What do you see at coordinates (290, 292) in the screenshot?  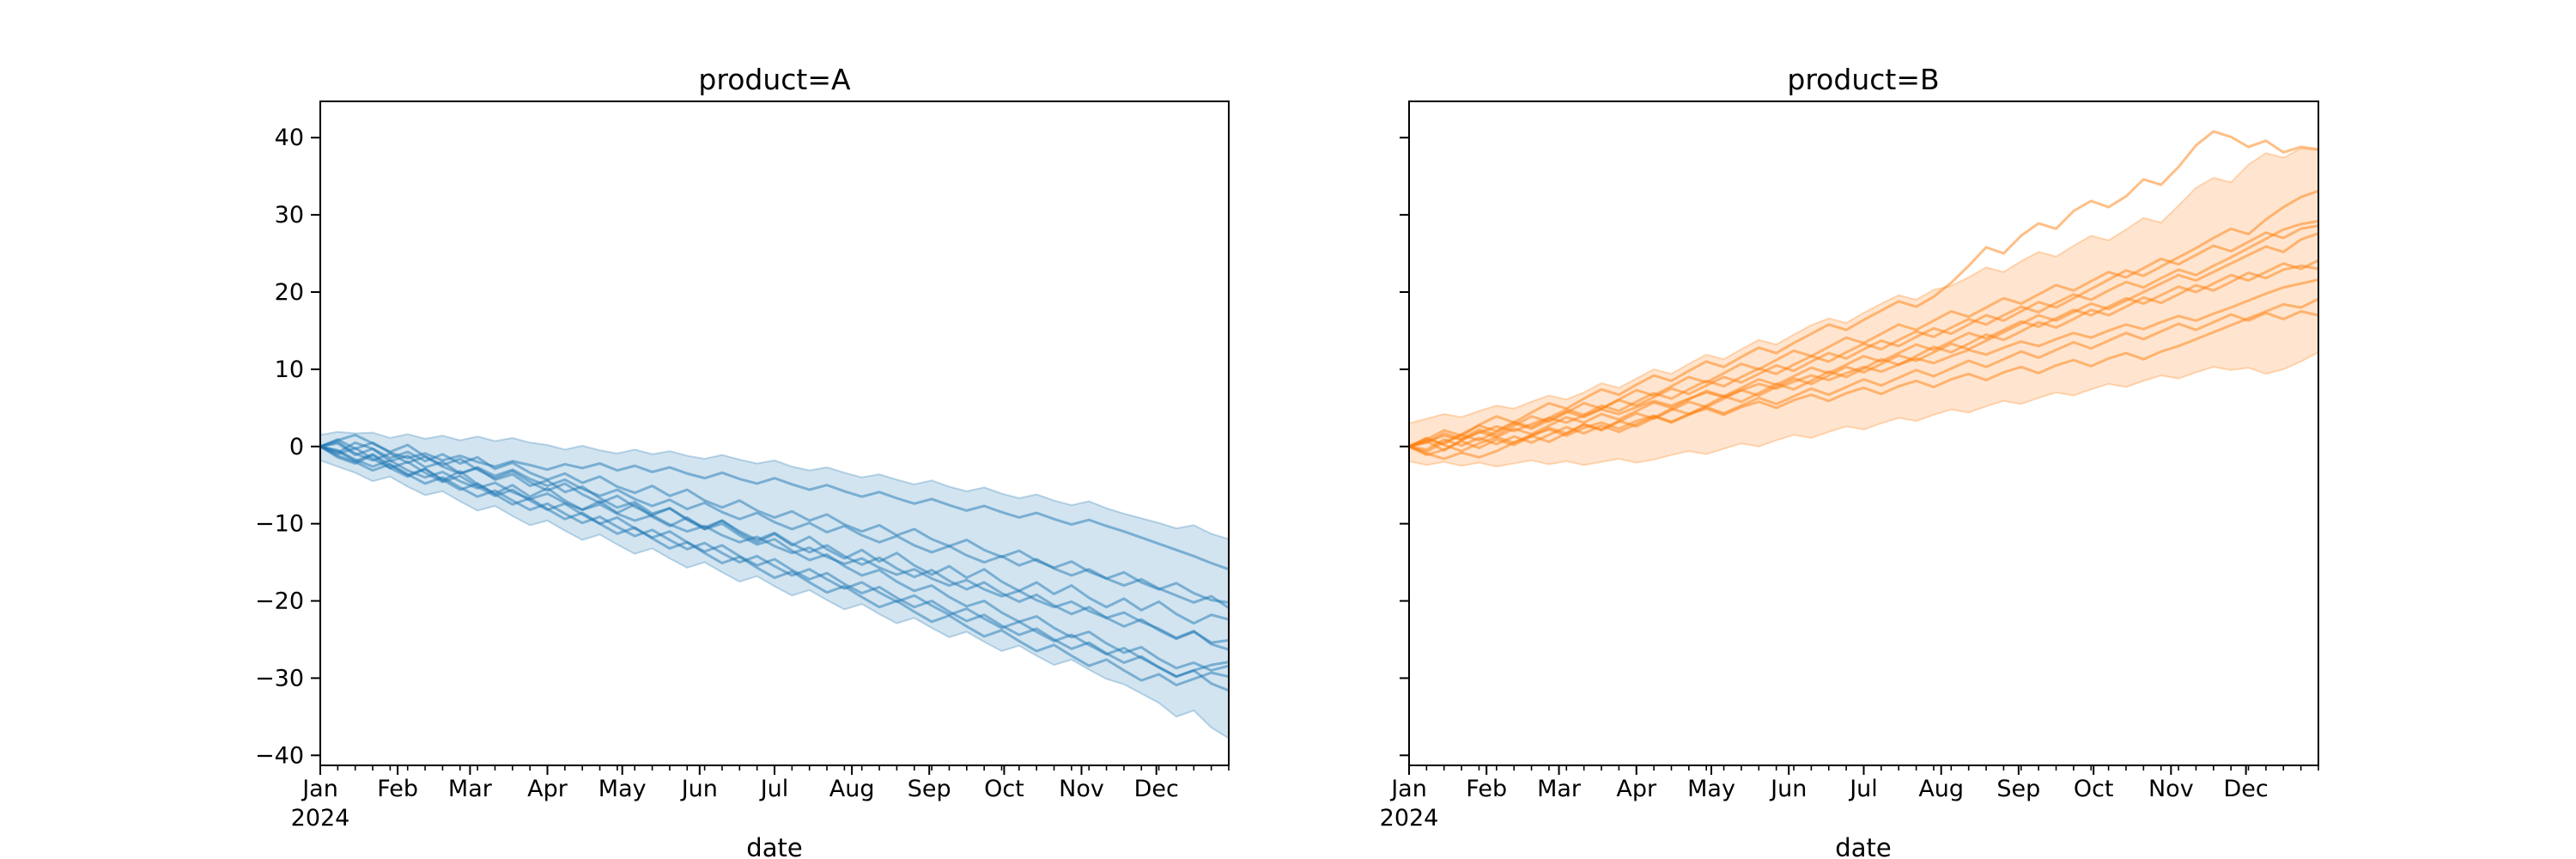 I see `y-tick-label: 20` at bounding box center [290, 292].